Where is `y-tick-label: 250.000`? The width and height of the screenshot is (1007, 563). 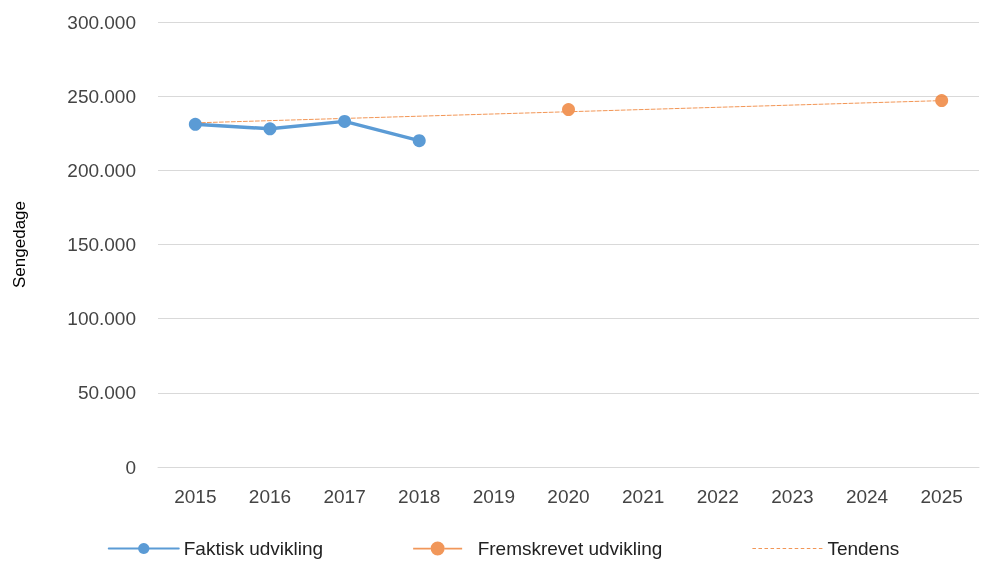 y-tick-label: 250.000 is located at coordinates (101, 96).